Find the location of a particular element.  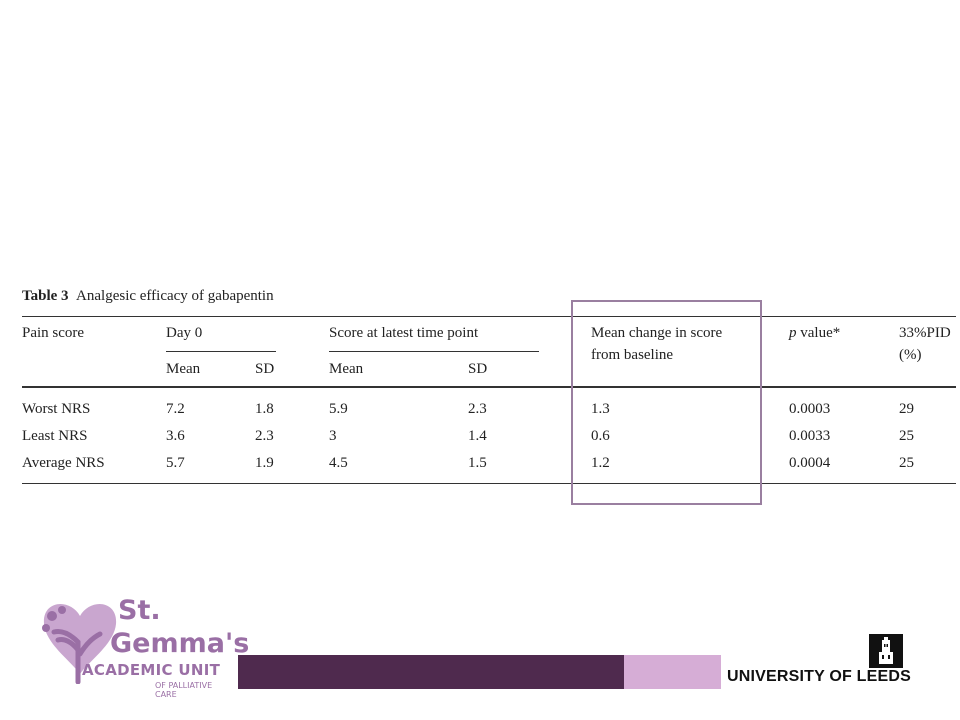

cell-day0-mean: 3.6 is located at coordinates (175, 436).